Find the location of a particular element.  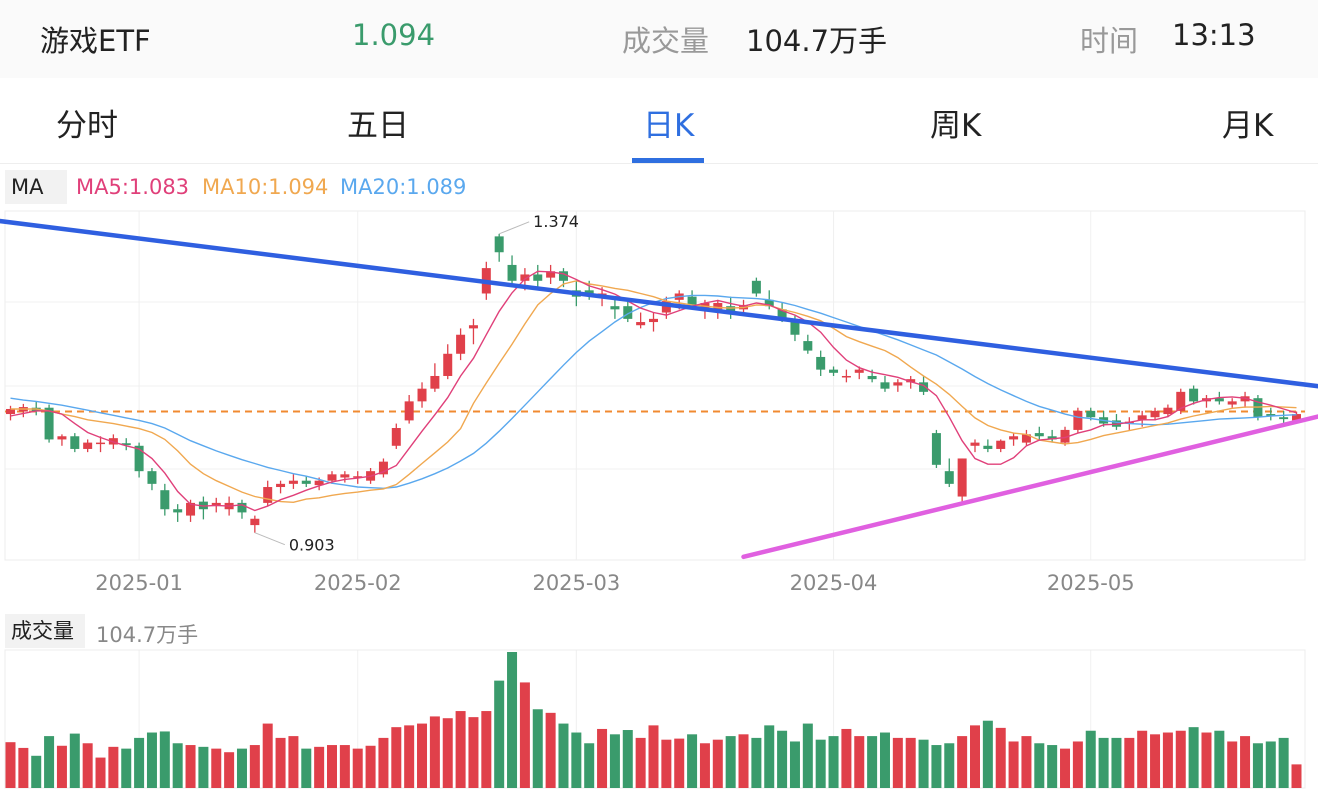

security-name: 游戏ETF is located at coordinates (95, 41).